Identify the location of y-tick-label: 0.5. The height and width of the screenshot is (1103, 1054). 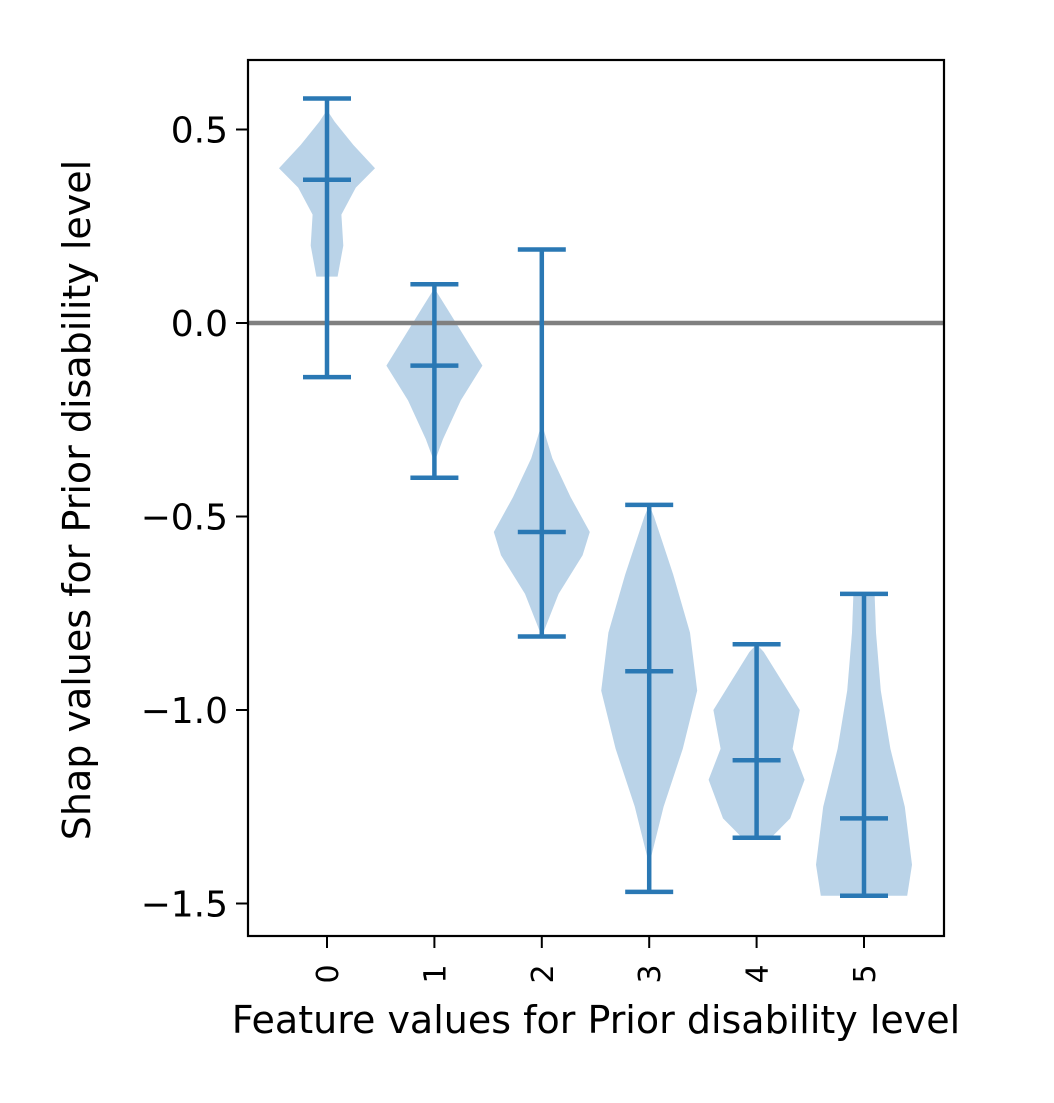
(199, 131).